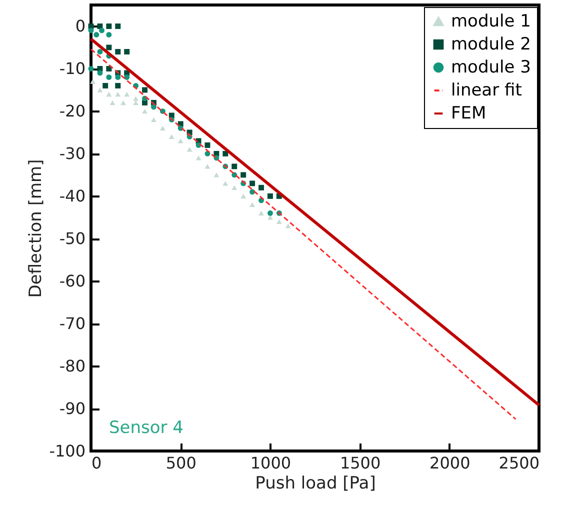 This screenshot has width=571, height=524. Describe the element at coordinates (315, 484) in the screenshot. I see `x-axis-title: Push load [Pa]` at that location.